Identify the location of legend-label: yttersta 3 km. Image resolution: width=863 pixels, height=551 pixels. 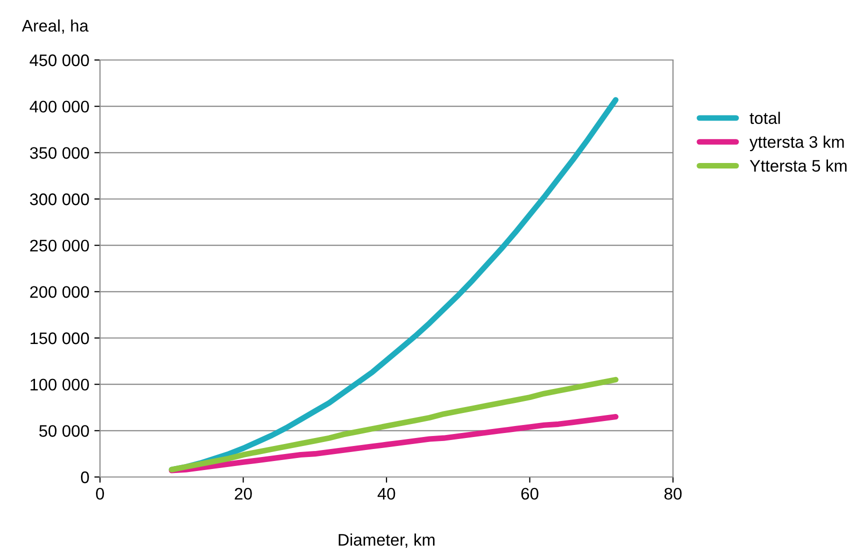
(797, 144).